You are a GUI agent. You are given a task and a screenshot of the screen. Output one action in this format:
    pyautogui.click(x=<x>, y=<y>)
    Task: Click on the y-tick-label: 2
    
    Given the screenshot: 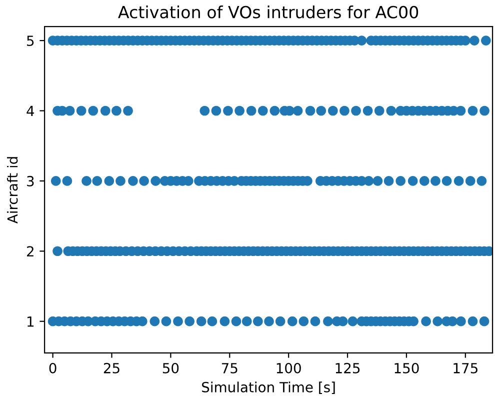 What is the action you would take?
    pyautogui.click(x=30, y=251)
    